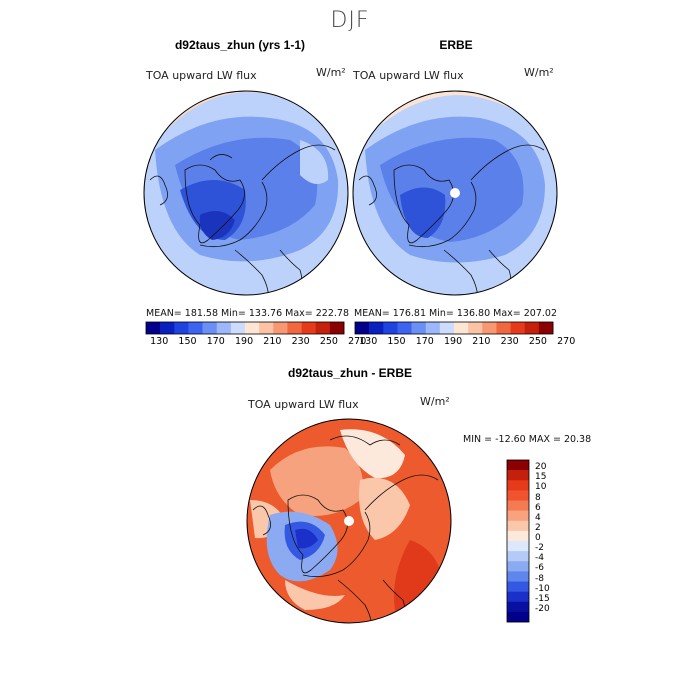  What do you see at coordinates (542, 598) in the screenshot?
I see `colorbar-tick-label: -15` at bounding box center [542, 598].